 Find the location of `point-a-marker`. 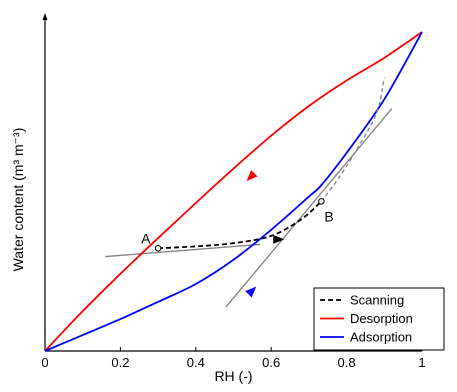

point-a-marker is located at coordinates (158, 248).